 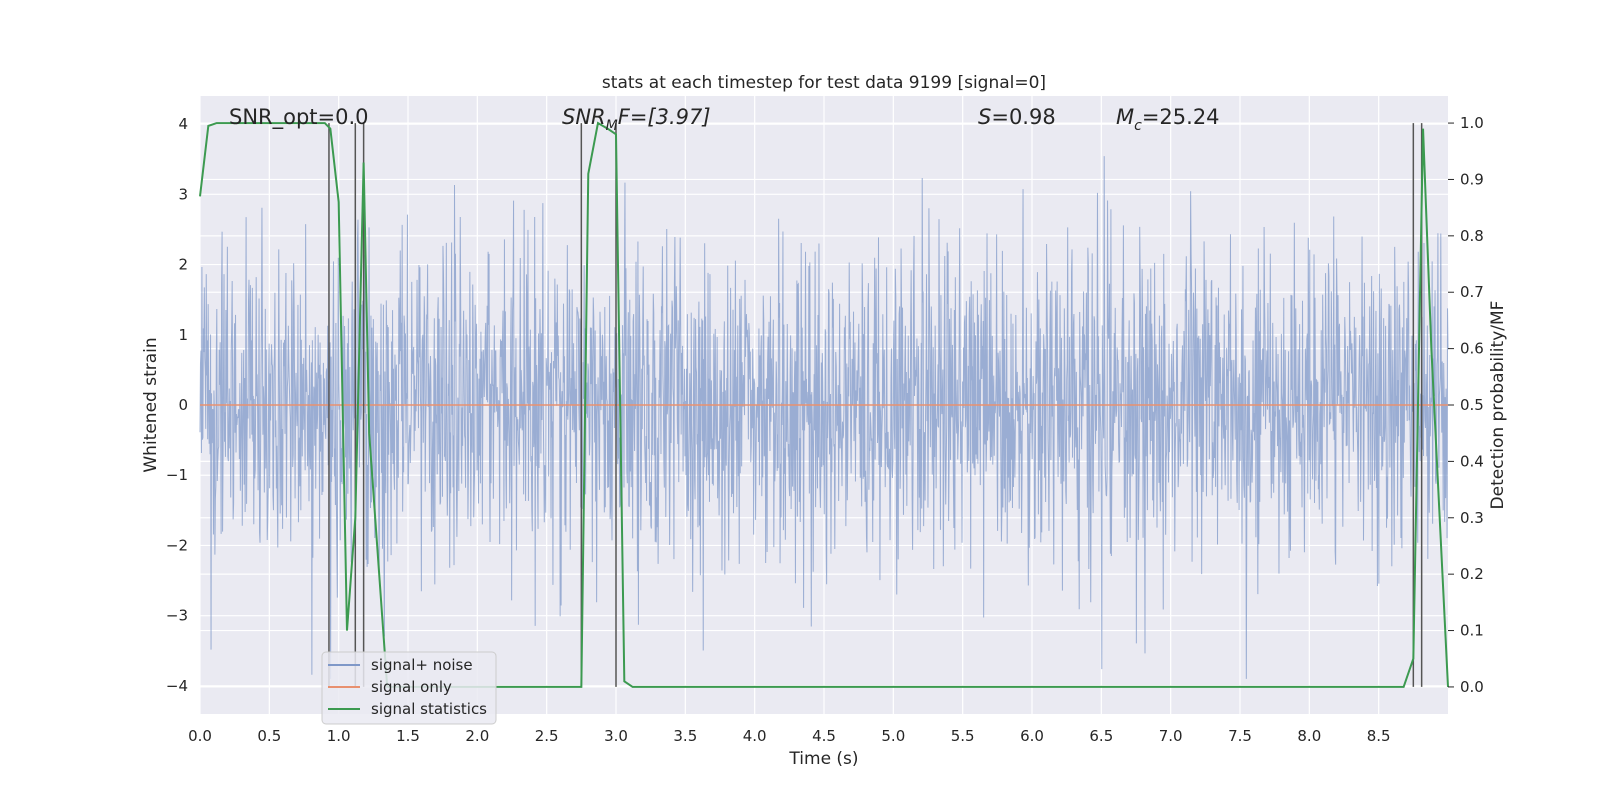 I want to click on x-tick-label: 3.5, so click(x=685, y=736).